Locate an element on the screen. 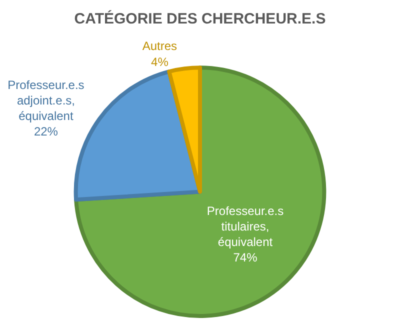  chart-title: CATÉGORIE DES CHERCHEUR.E.S is located at coordinates (200, 18).